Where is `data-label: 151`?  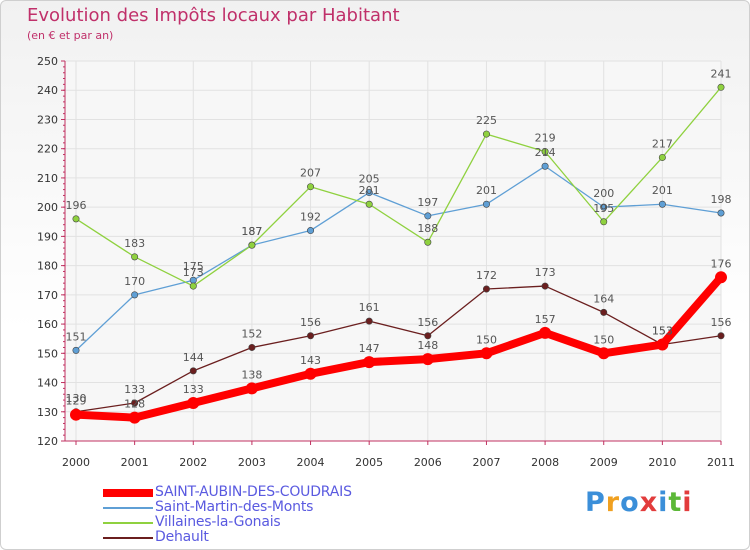
data-label: 151 is located at coordinates (76, 336).